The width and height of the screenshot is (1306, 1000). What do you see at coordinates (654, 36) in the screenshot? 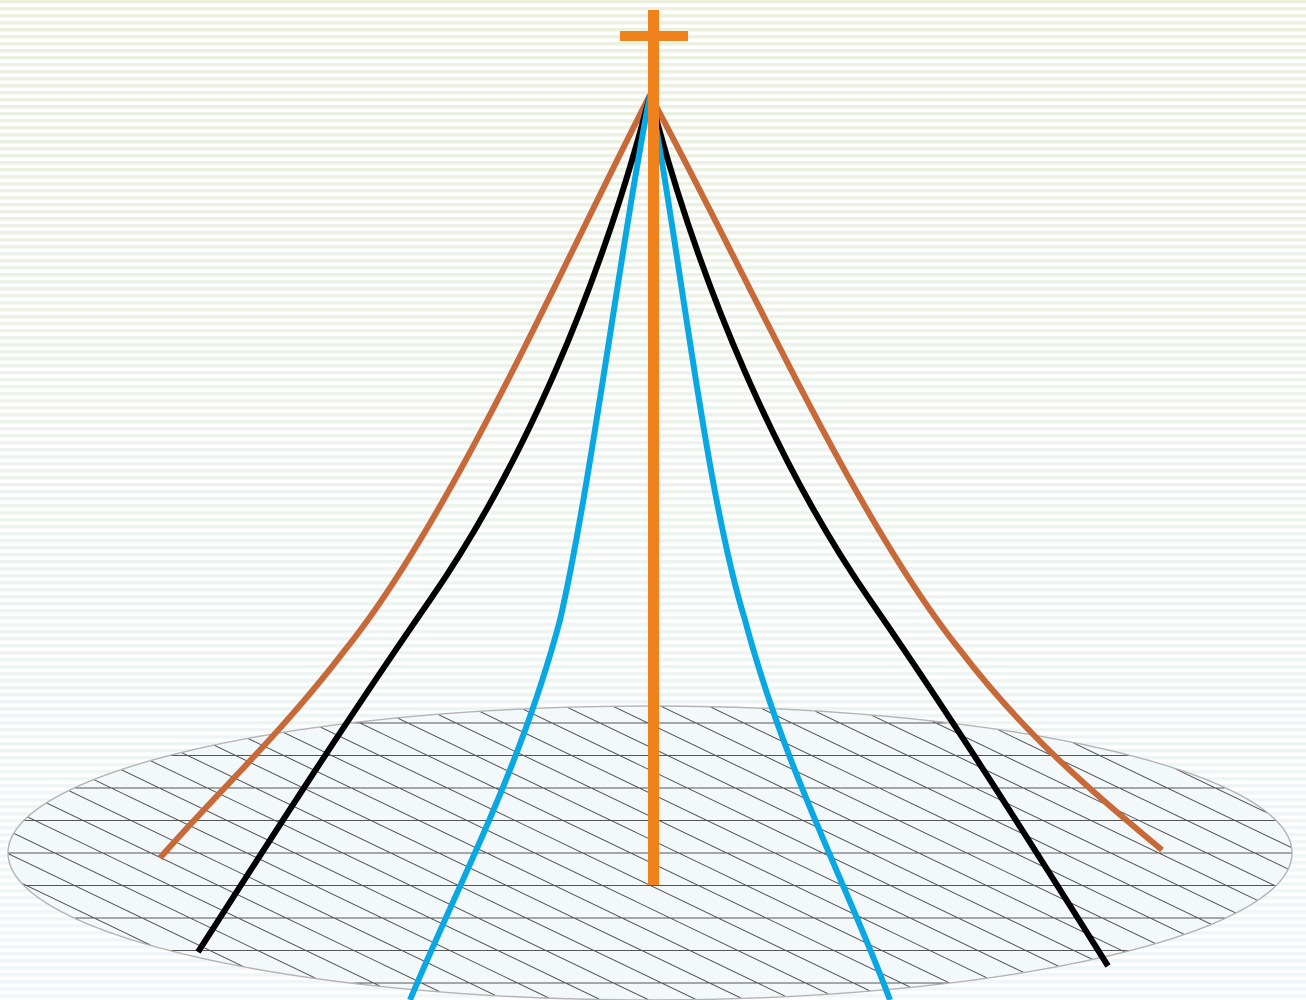
I see `mast-crossbar` at bounding box center [654, 36].